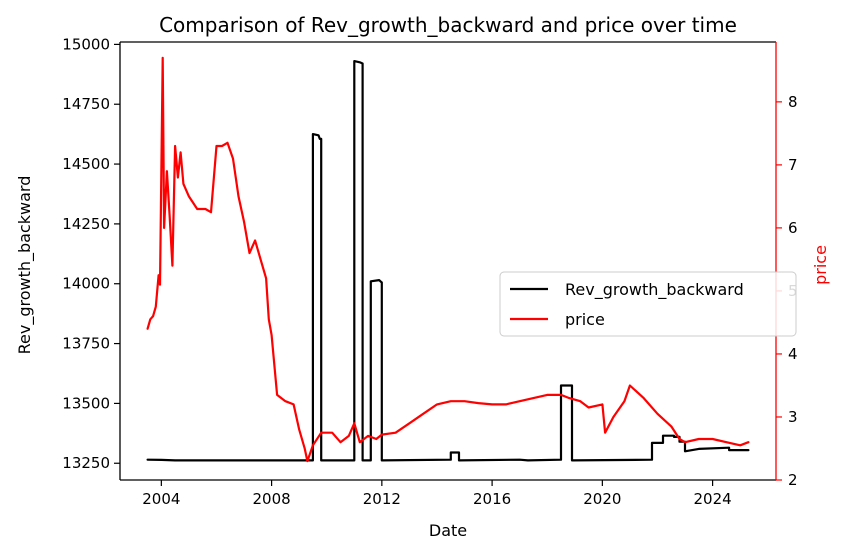 The width and height of the screenshot is (842, 558). Describe the element at coordinates (793, 102) in the screenshot. I see `y-tick-label-right: 8` at that location.